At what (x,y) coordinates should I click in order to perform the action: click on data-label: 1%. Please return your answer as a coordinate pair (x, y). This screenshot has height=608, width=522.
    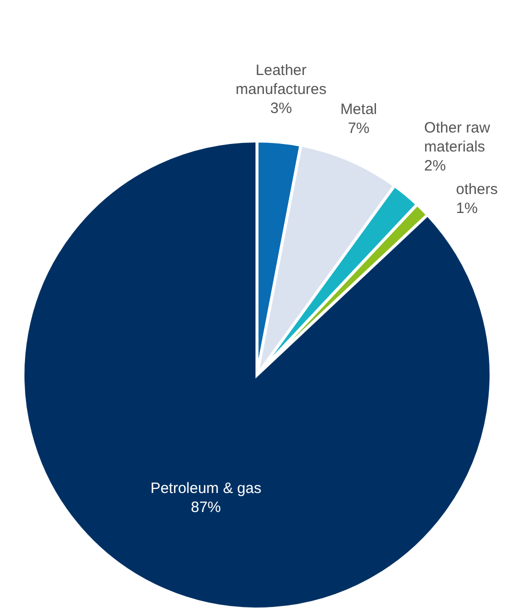
    Looking at the image, I should click on (467, 208).